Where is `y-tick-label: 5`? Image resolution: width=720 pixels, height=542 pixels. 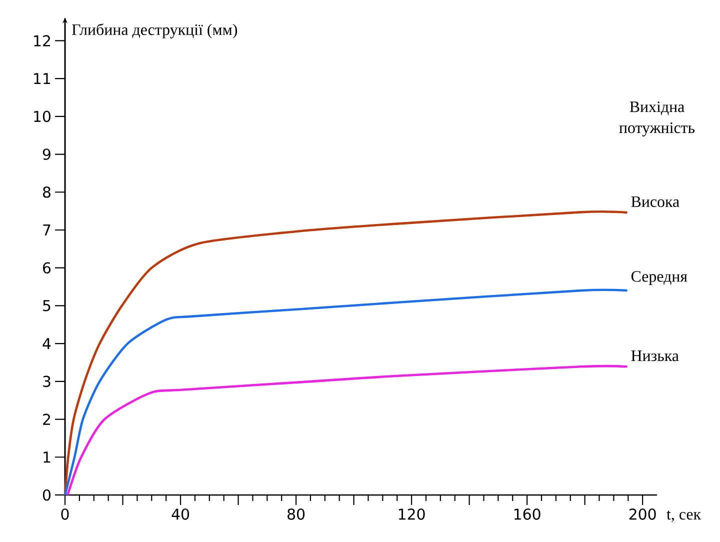
y-tick-label: 5 is located at coordinates (46, 306).